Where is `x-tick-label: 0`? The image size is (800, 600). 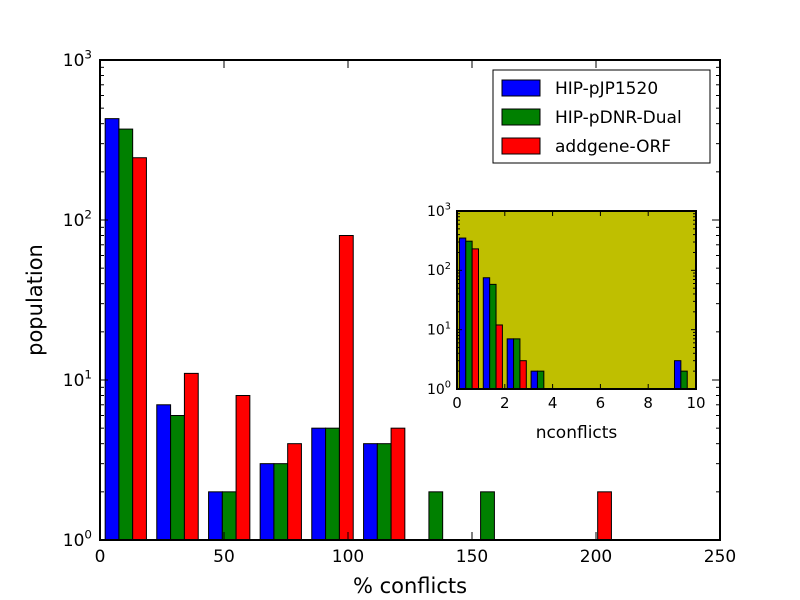 x-tick-label: 0 is located at coordinates (100, 557).